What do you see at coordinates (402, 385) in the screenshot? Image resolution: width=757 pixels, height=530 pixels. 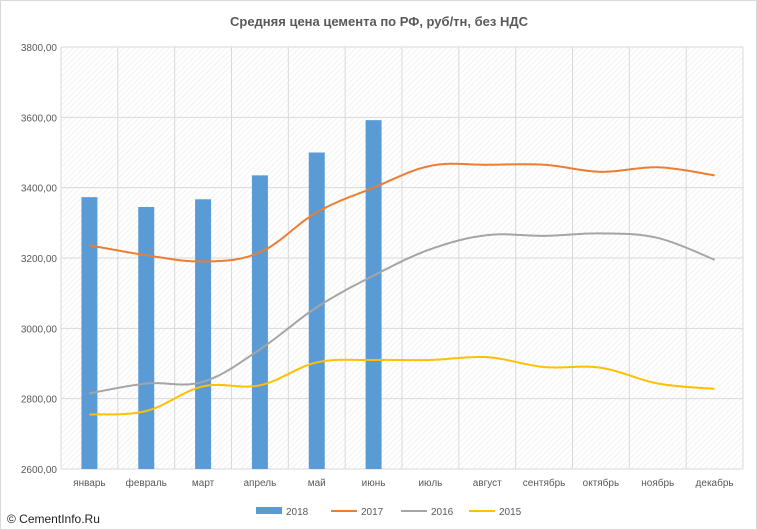 I see `line-2015` at bounding box center [402, 385].